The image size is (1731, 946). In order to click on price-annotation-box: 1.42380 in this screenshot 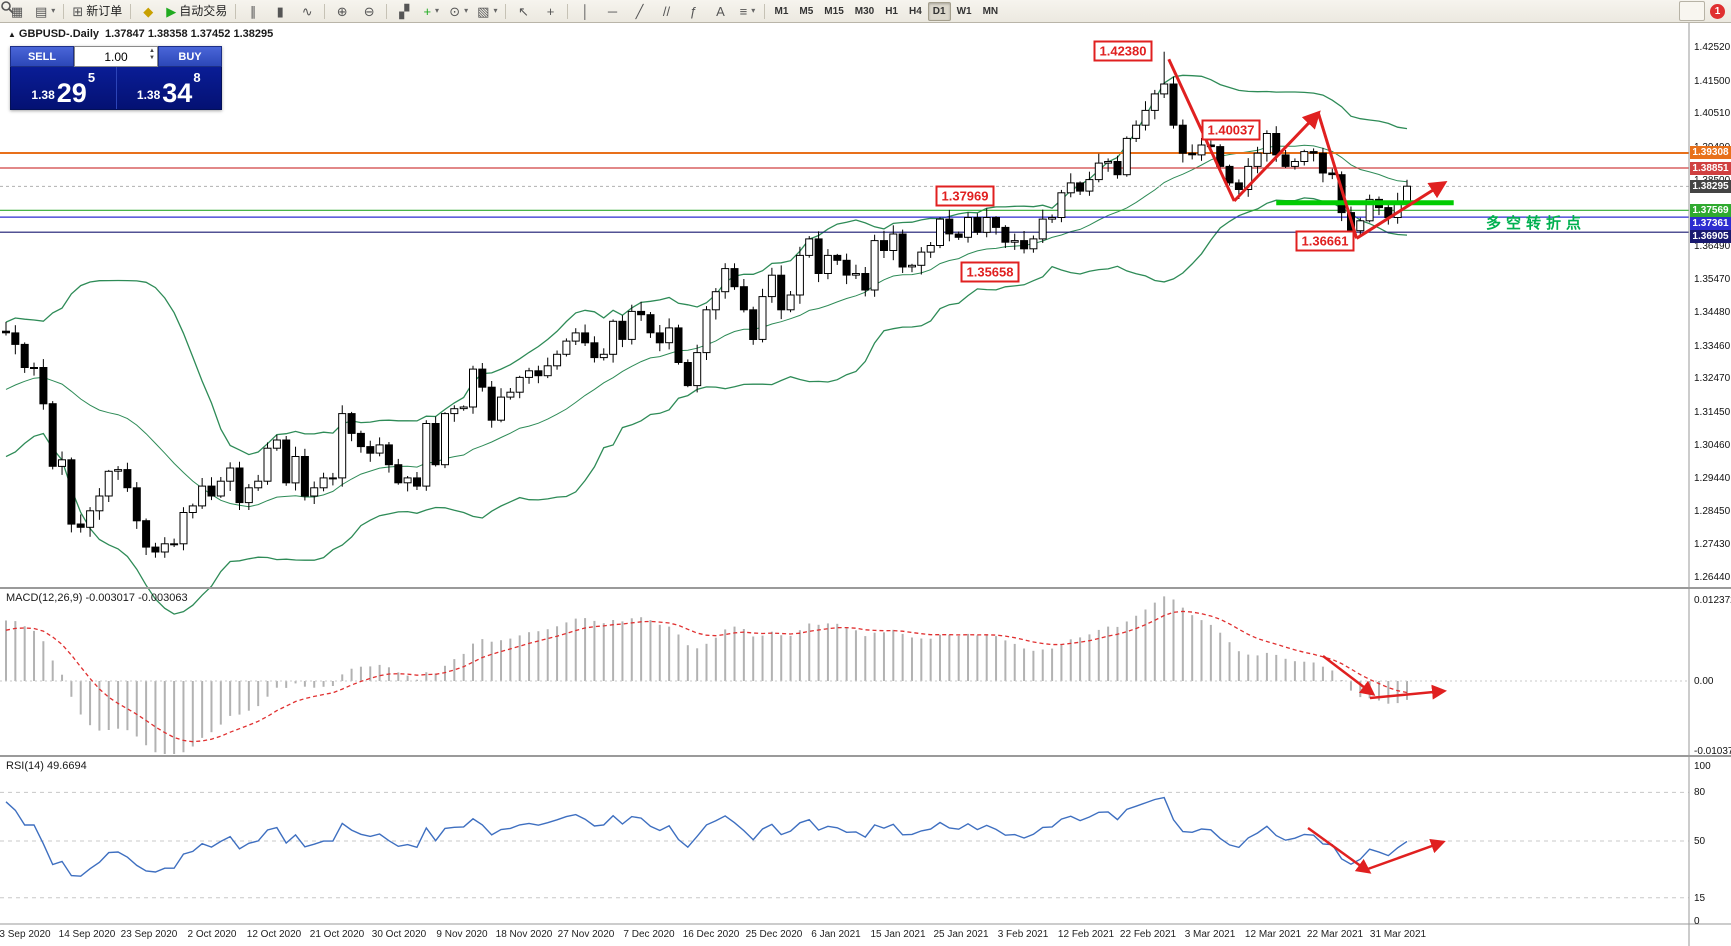, I will do `click(1123, 51)`.